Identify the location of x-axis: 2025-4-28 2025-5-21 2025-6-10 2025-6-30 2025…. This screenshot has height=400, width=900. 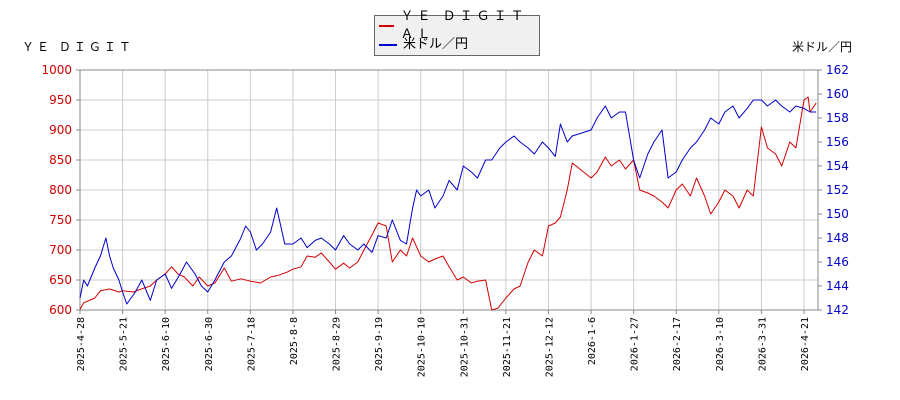
(443, 343).